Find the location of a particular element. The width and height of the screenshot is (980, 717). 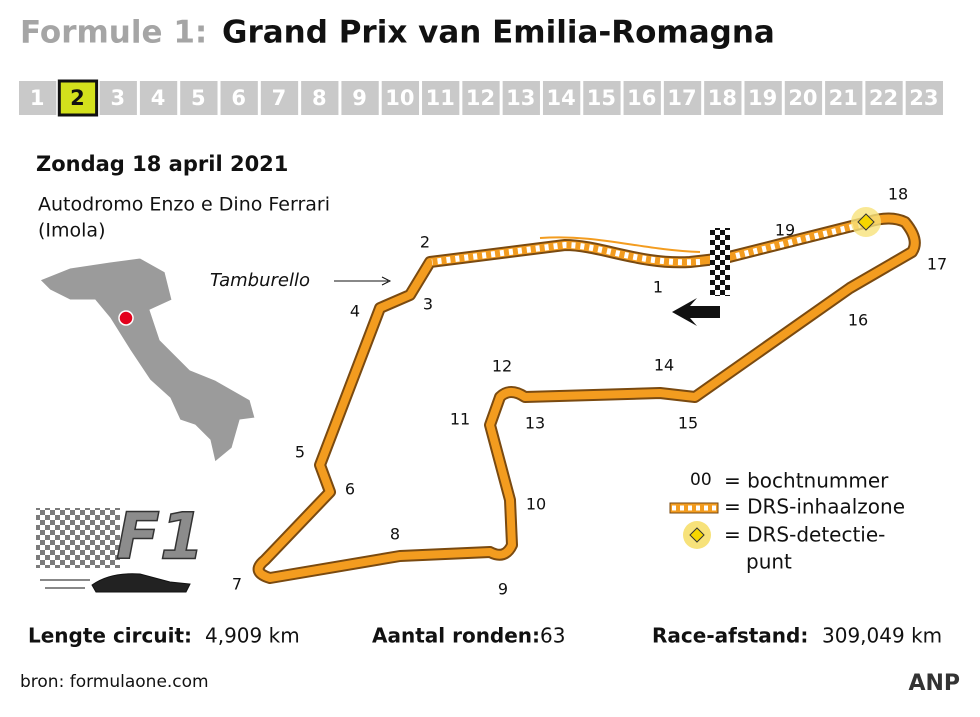

stat-value: 4,909 km is located at coordinates (252, 636).